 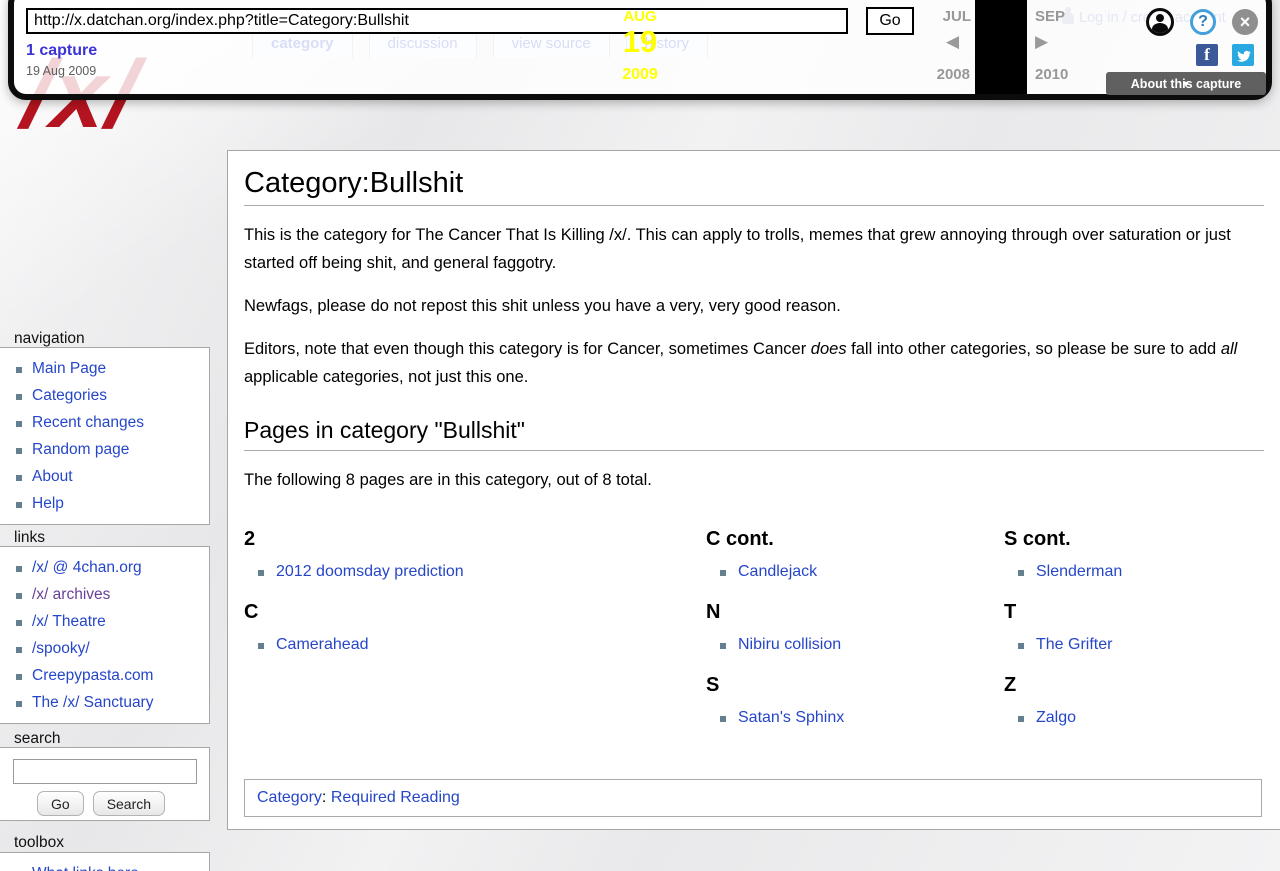 What do you see at coordinates (953, 74) in the screenshot?
I see `year-prev: 2008` at bounding box center [953, 74].